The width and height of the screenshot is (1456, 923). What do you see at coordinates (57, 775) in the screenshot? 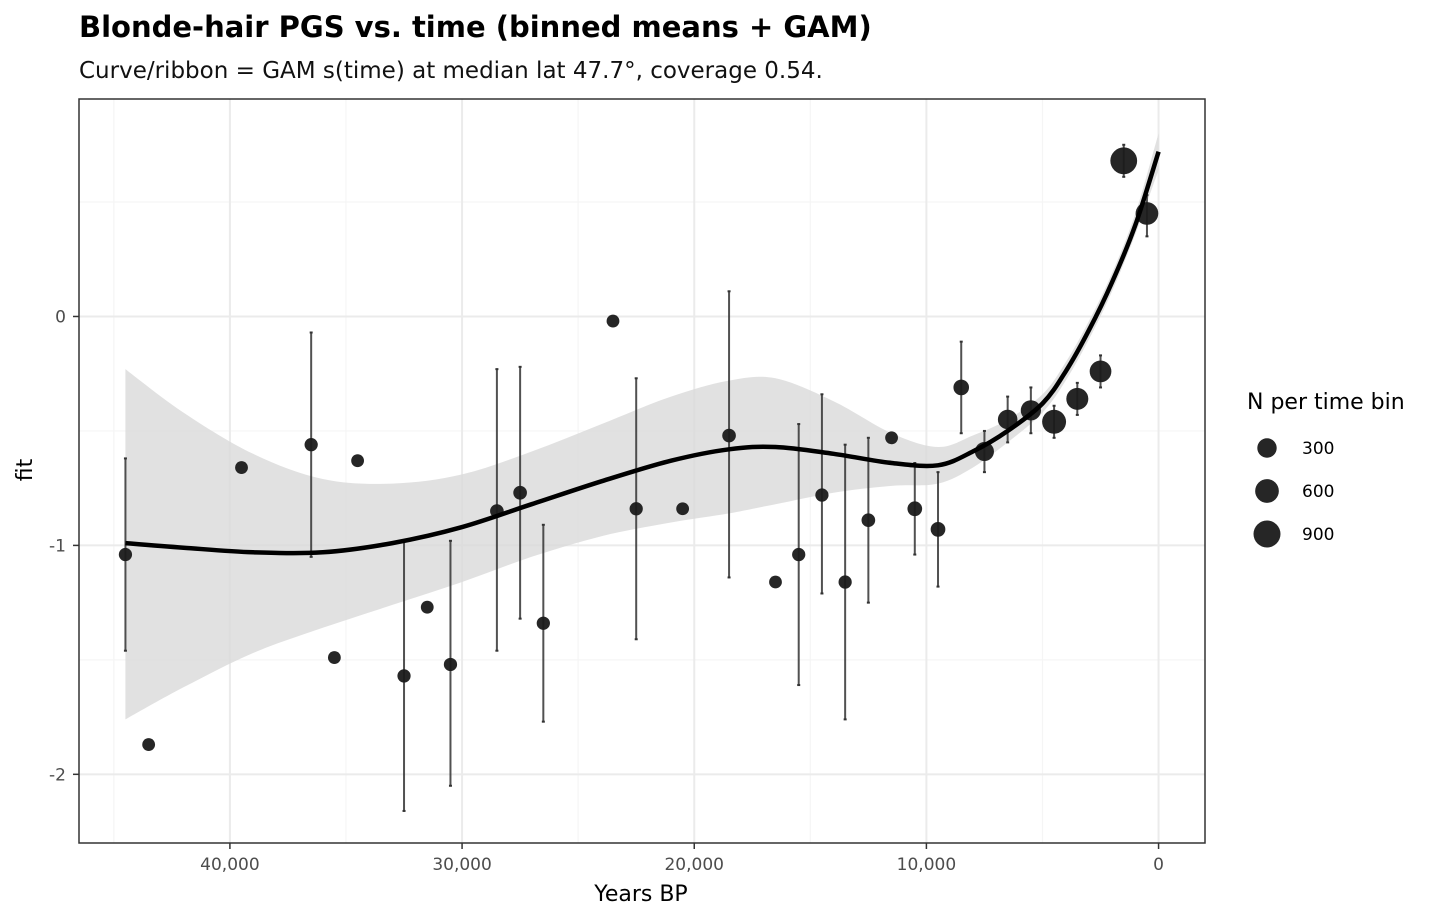
I see `y-tick-label: -2` at bounding box center [57, 775].